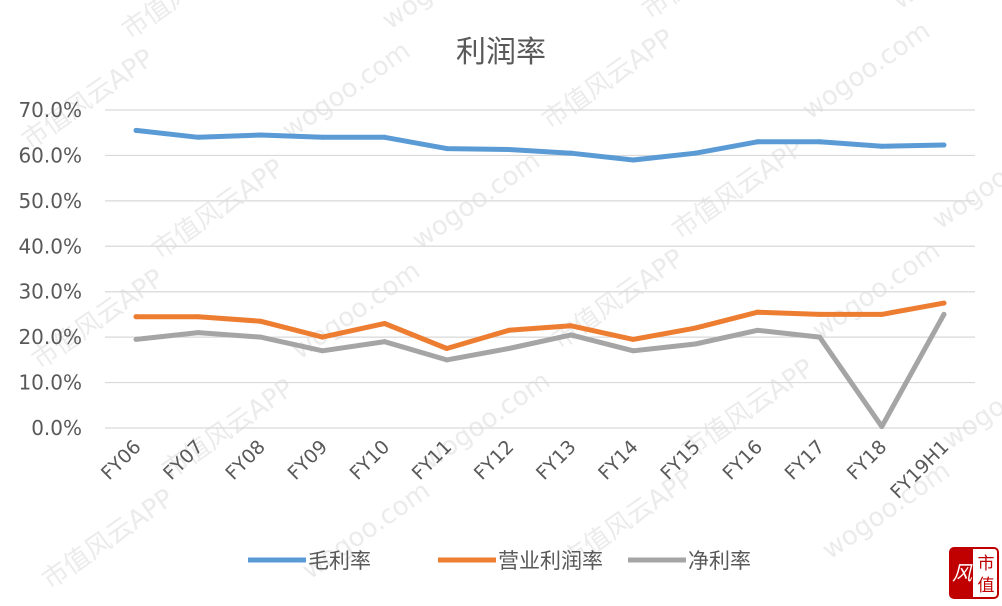  Describe the element at coordinates (719, 561) in the screenshot. I see `legend-label: 净利率` at that location.